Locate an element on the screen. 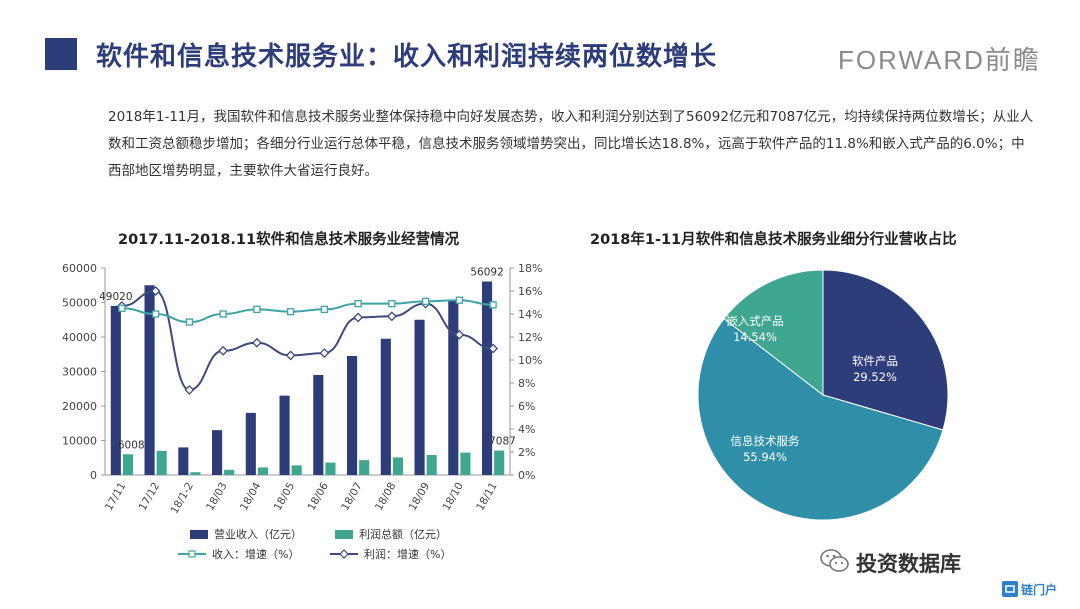 The width and height of the screenshot is (1080, 609). footer-badge-label: 链门户 is located at coordinates (1039, 589).